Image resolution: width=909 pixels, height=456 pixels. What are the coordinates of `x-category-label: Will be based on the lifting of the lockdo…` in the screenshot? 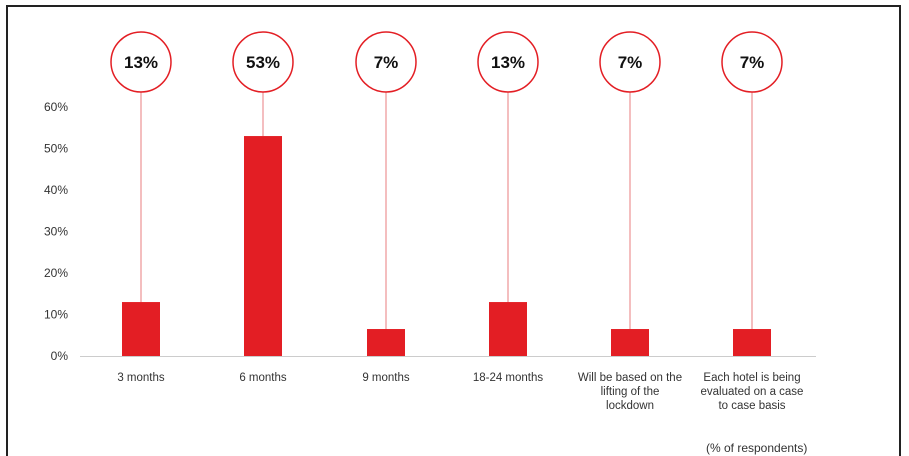 It's located at (630, 392).